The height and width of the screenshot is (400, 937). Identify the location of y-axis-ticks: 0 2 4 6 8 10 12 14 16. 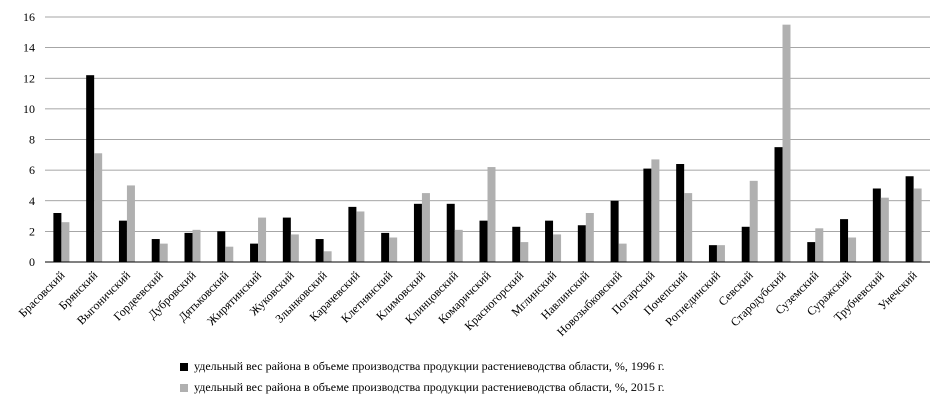
(29, 139).